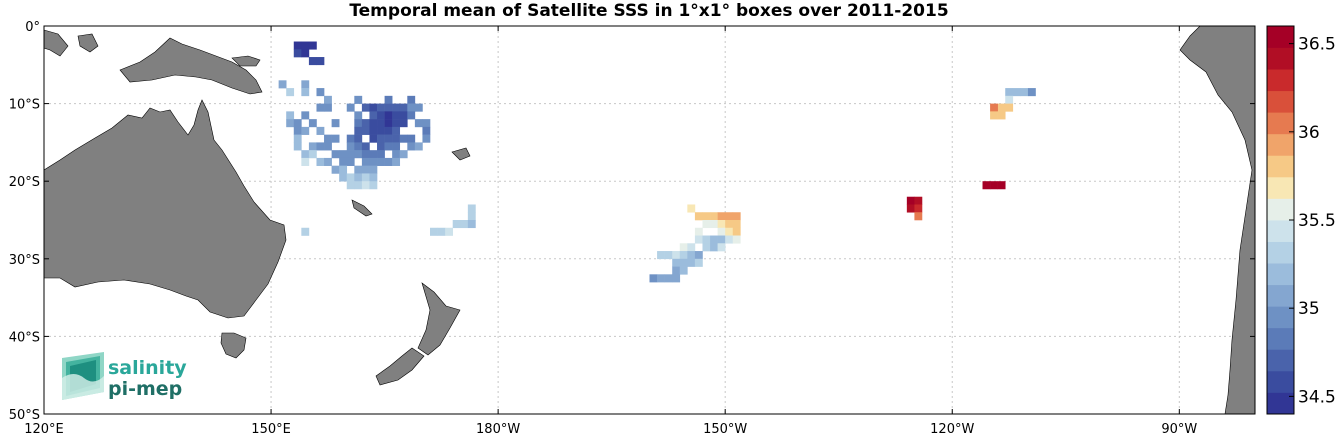  Describe the element at coordinates (725, 429) in the screenshot. I see `x-tick-label: 150°W` at that location.